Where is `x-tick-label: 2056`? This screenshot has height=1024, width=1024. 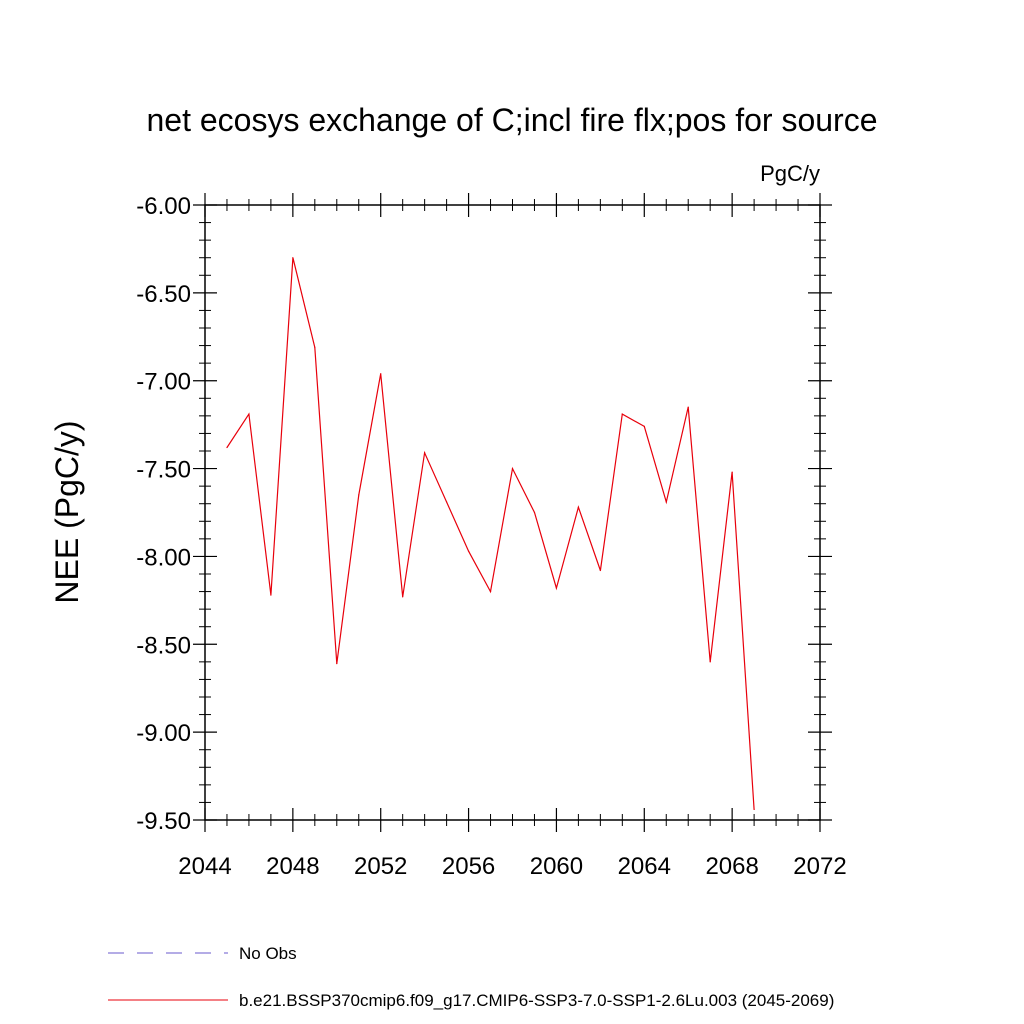 x-tick-label: 2056 is located at coordinates (468, 866).